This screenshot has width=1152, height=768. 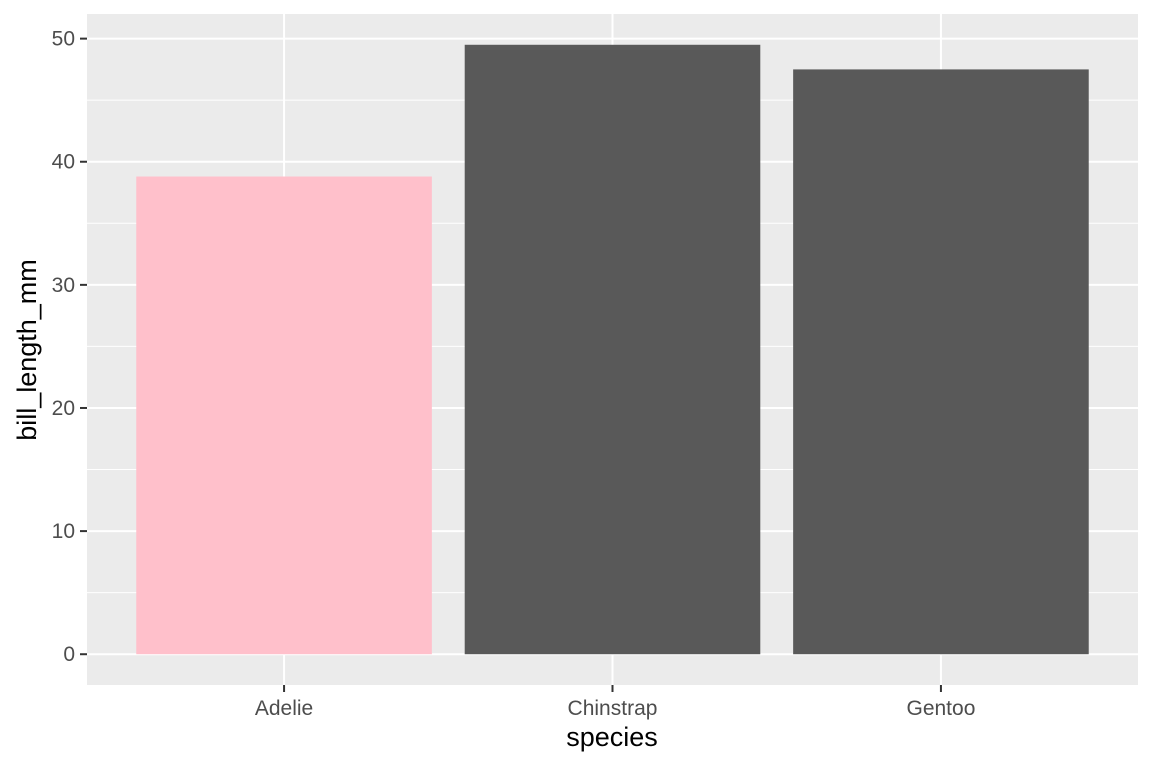 I want to click on y-axis-title: bill_length_mm, so click(x=27, y=350).